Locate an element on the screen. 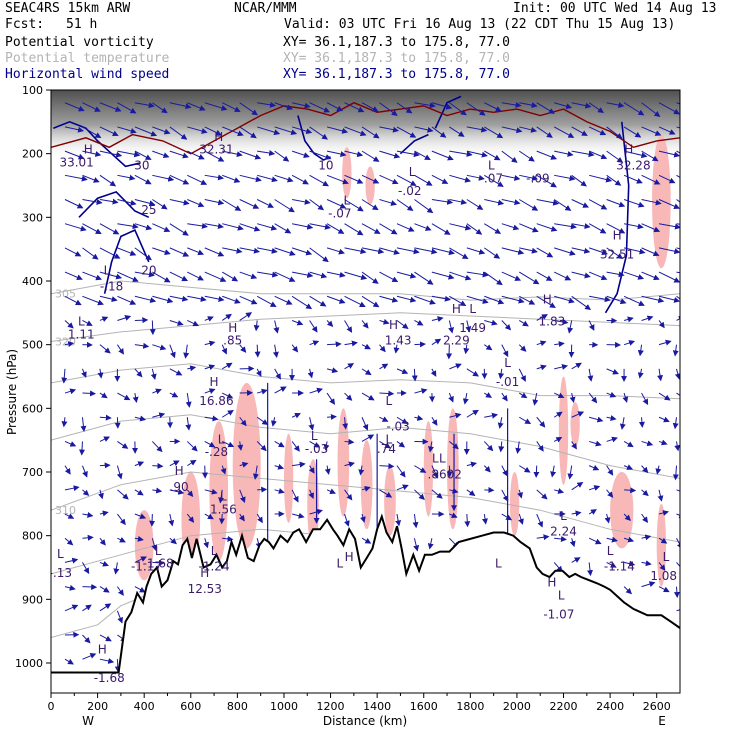 The height and width of the screenshot is (740, 740). extremum-value: 32.51 is located at coordinates (617, 255).